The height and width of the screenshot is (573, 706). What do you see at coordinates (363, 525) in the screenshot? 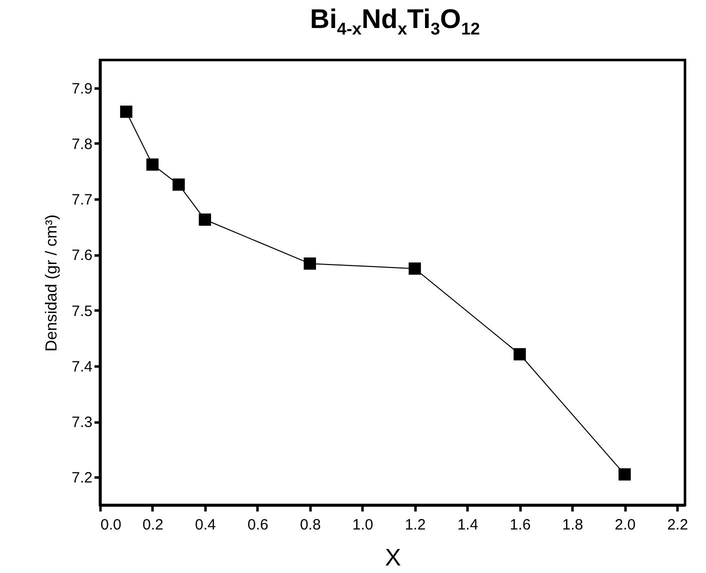
I see `x-tick-label: 1.0` at bounding box center [363, 525].